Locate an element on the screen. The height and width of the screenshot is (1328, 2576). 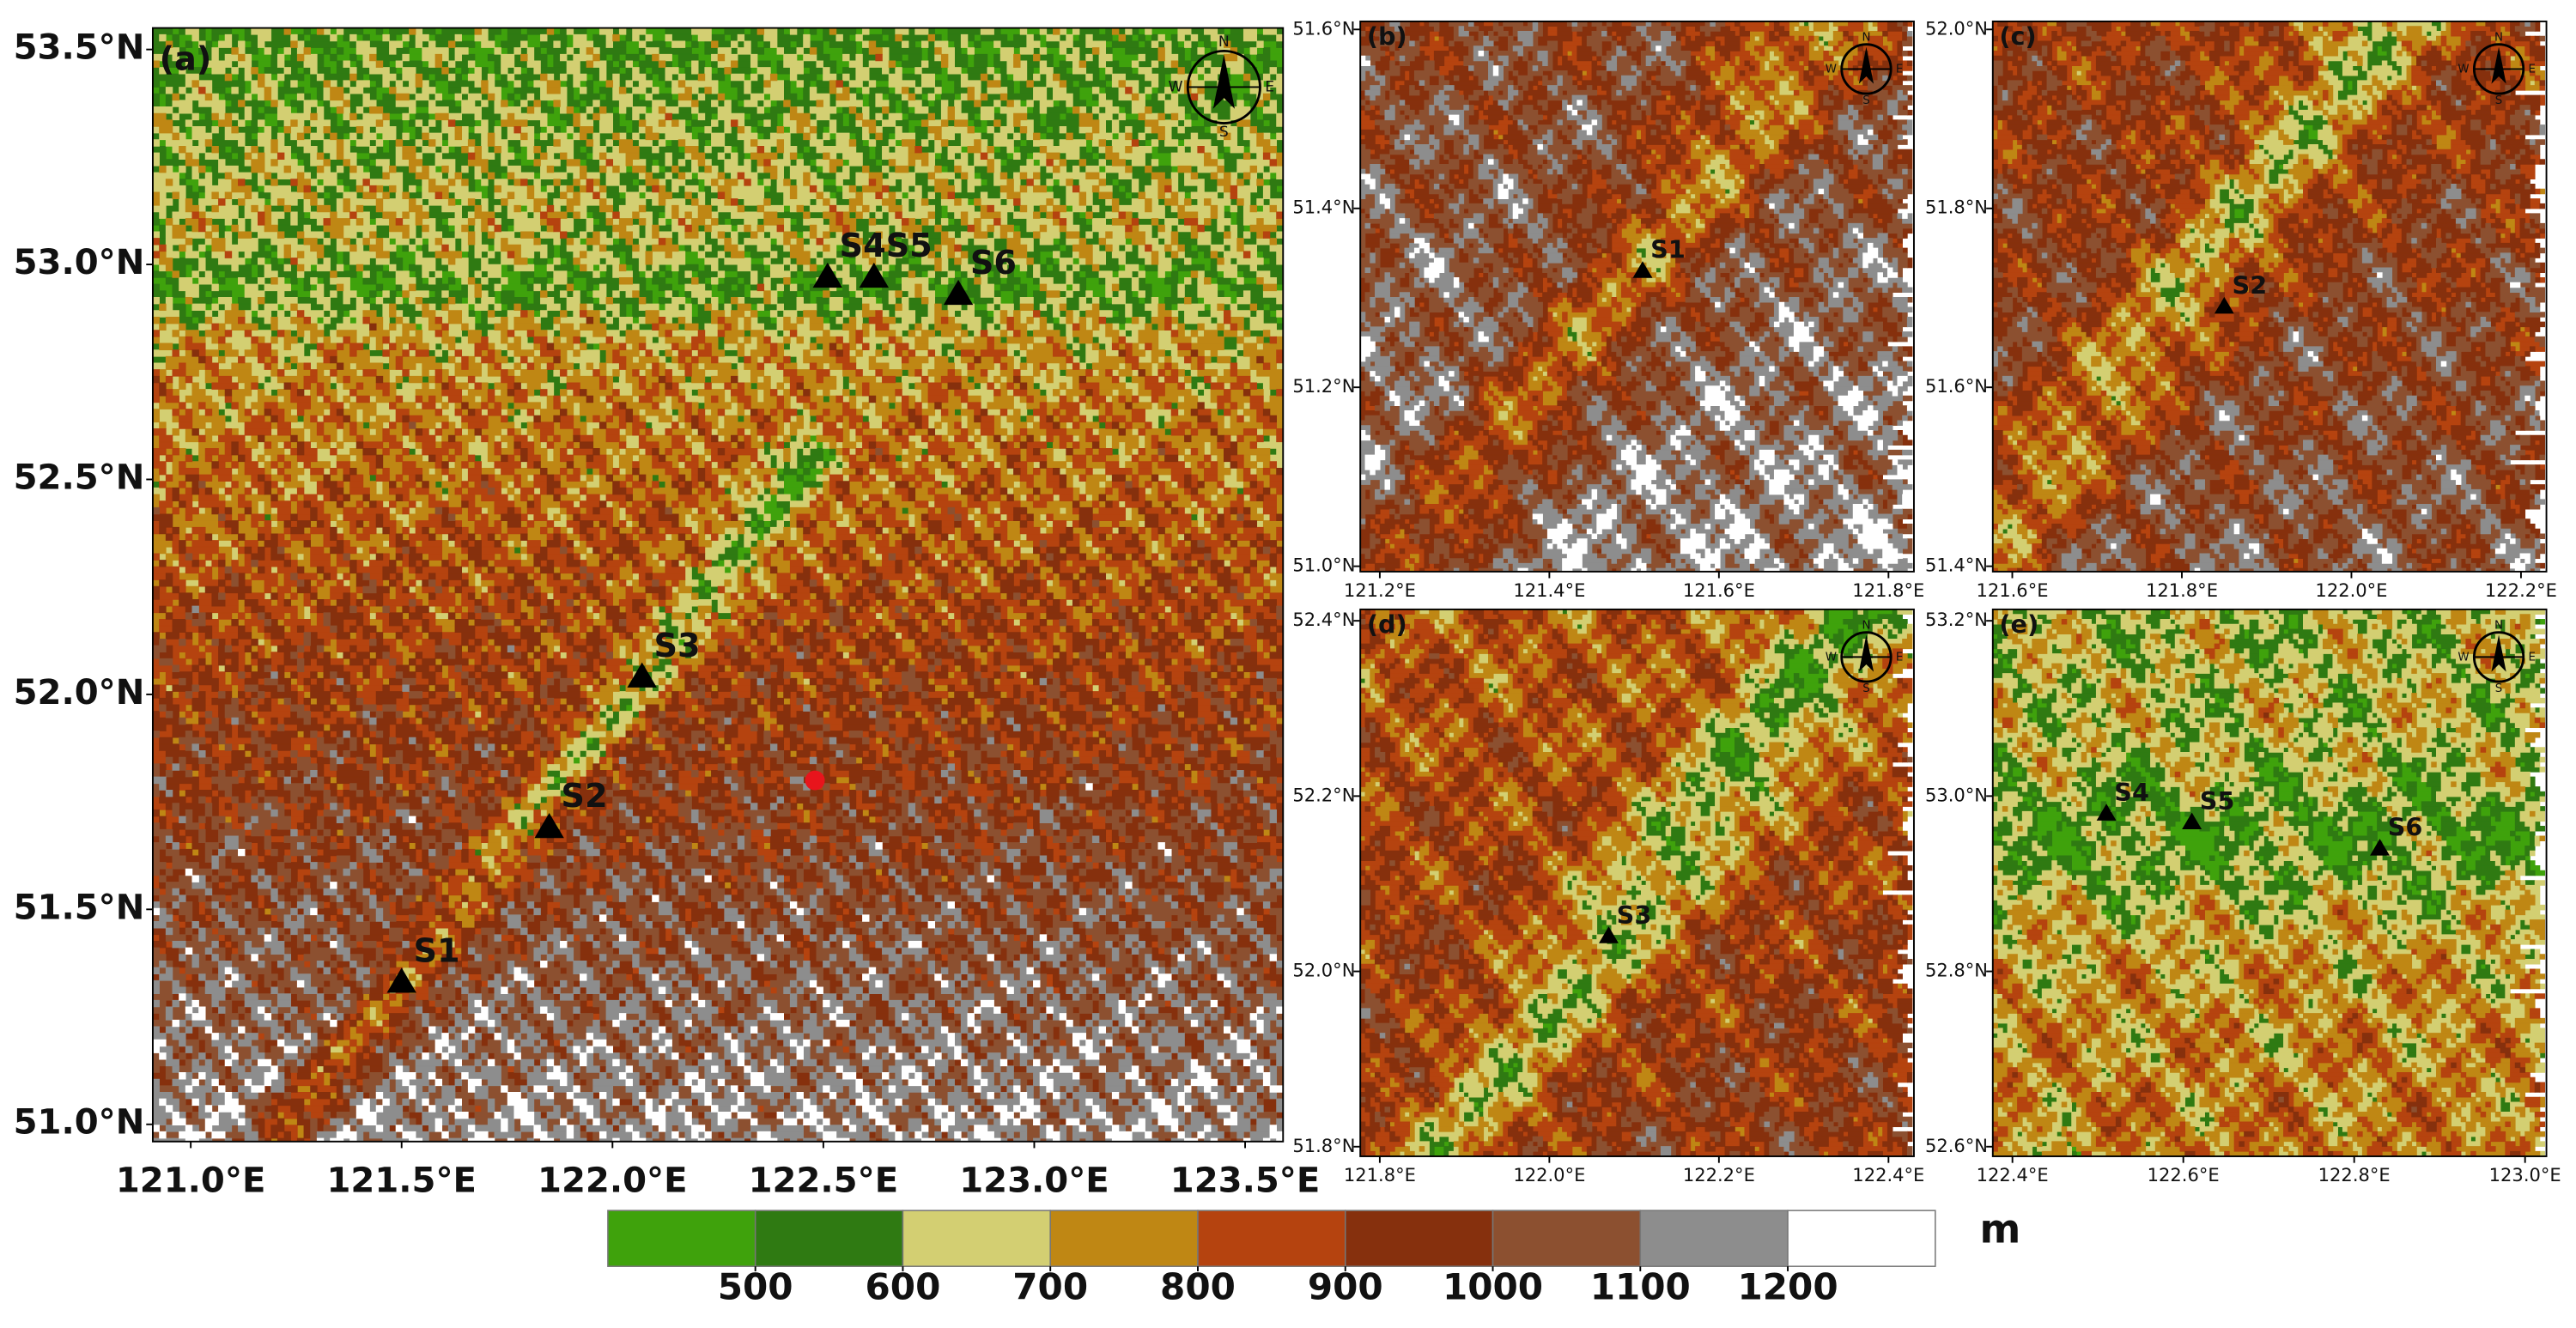
y-tick-label: 53.2°N is located at coordinates (1956, 619).